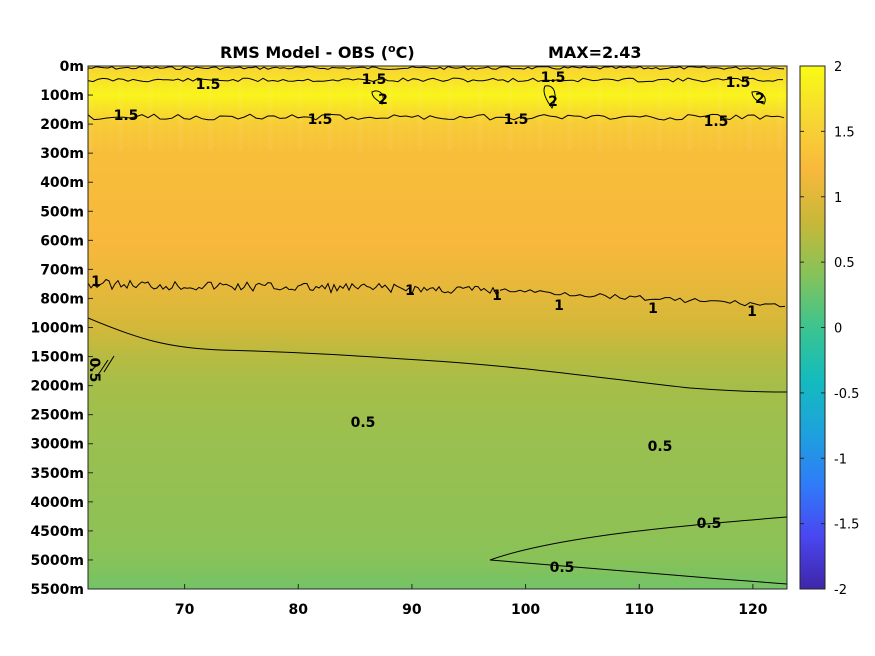  Describe the element at coordinates (62, 183) in the screenshot. I see `y-tick-label: 400m` at that location.